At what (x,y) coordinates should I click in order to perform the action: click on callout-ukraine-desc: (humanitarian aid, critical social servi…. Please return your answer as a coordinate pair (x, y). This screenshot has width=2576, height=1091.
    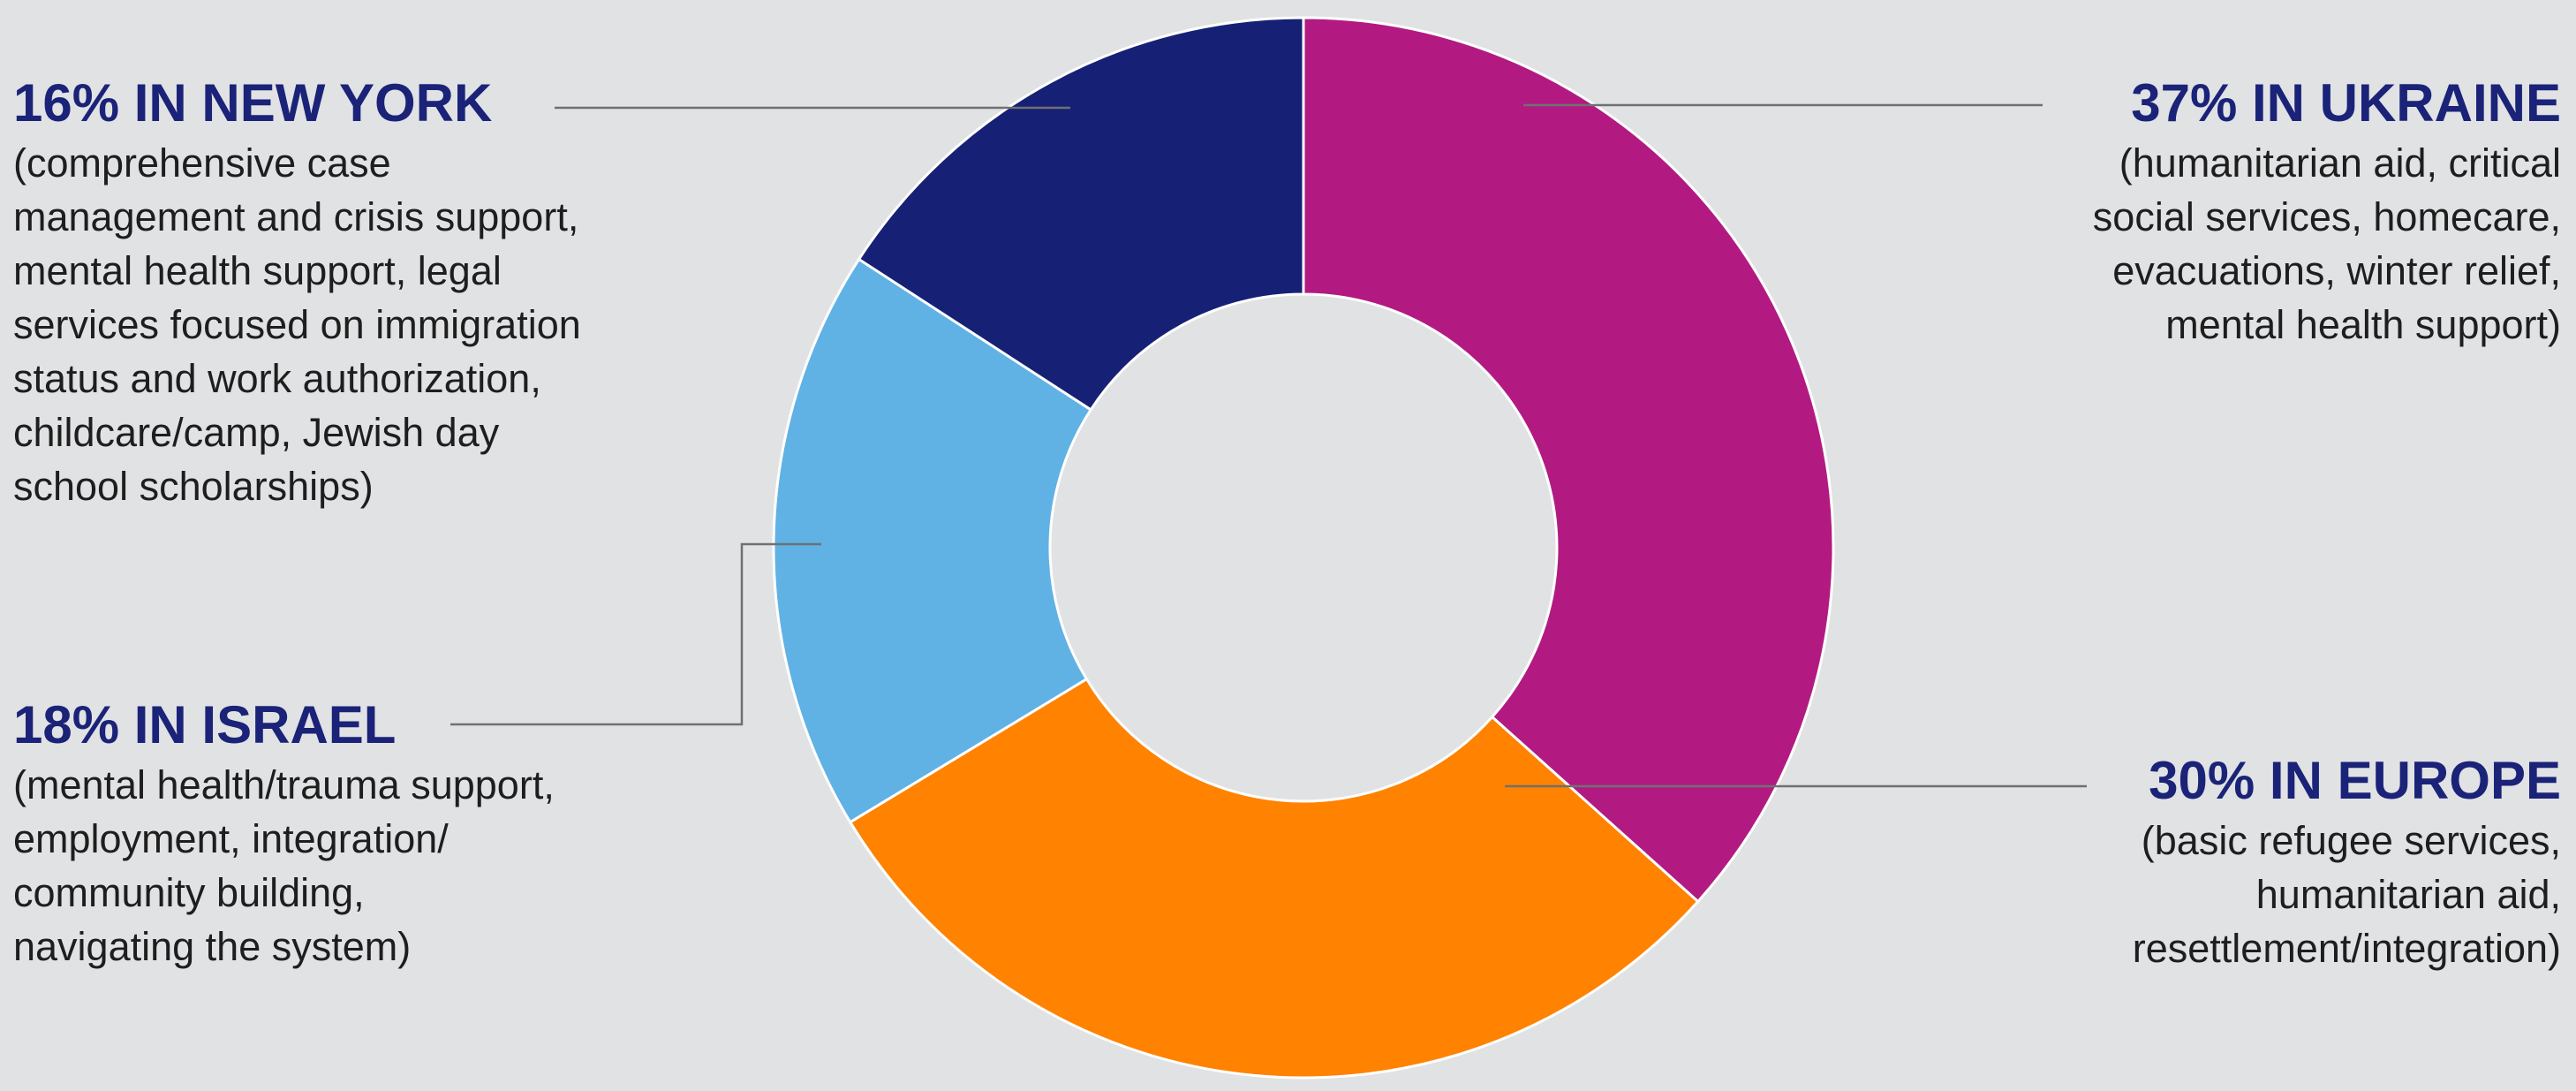
    Looking at the image, I should click on (2326, 243).